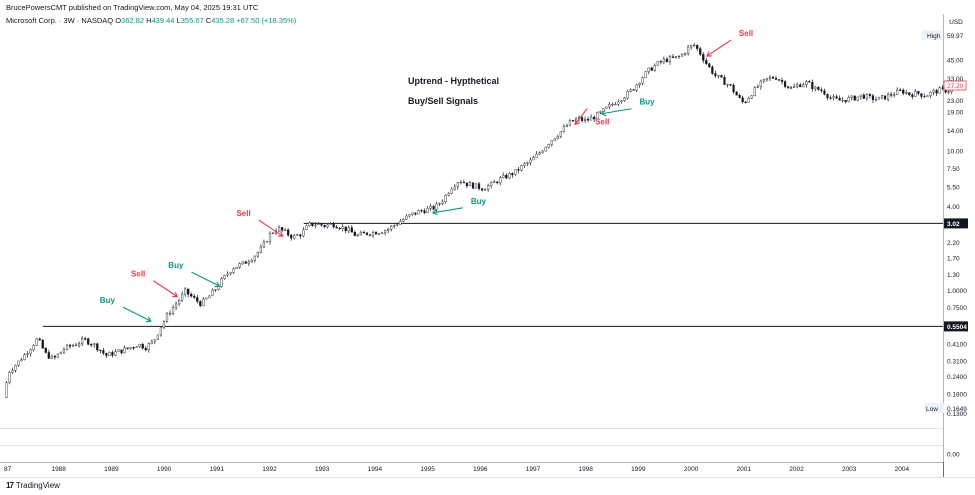 Image resolution: width=975 pixels, height=495 pixels. What do you see at coordinates (217, 469) in the screenshot?
I see `x-tick-label: 1991` at bounding box center [217, 469].